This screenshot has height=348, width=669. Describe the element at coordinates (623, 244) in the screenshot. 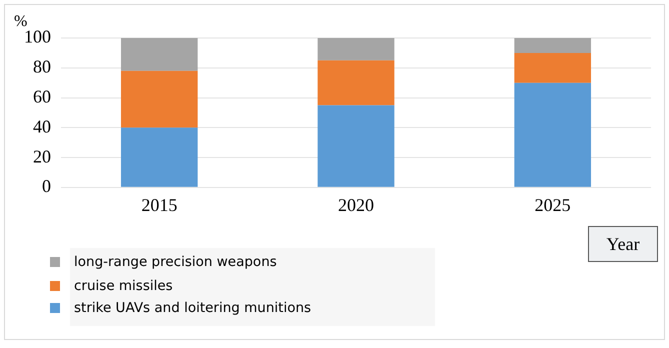

I see `x-axis-title: Year` at that location.